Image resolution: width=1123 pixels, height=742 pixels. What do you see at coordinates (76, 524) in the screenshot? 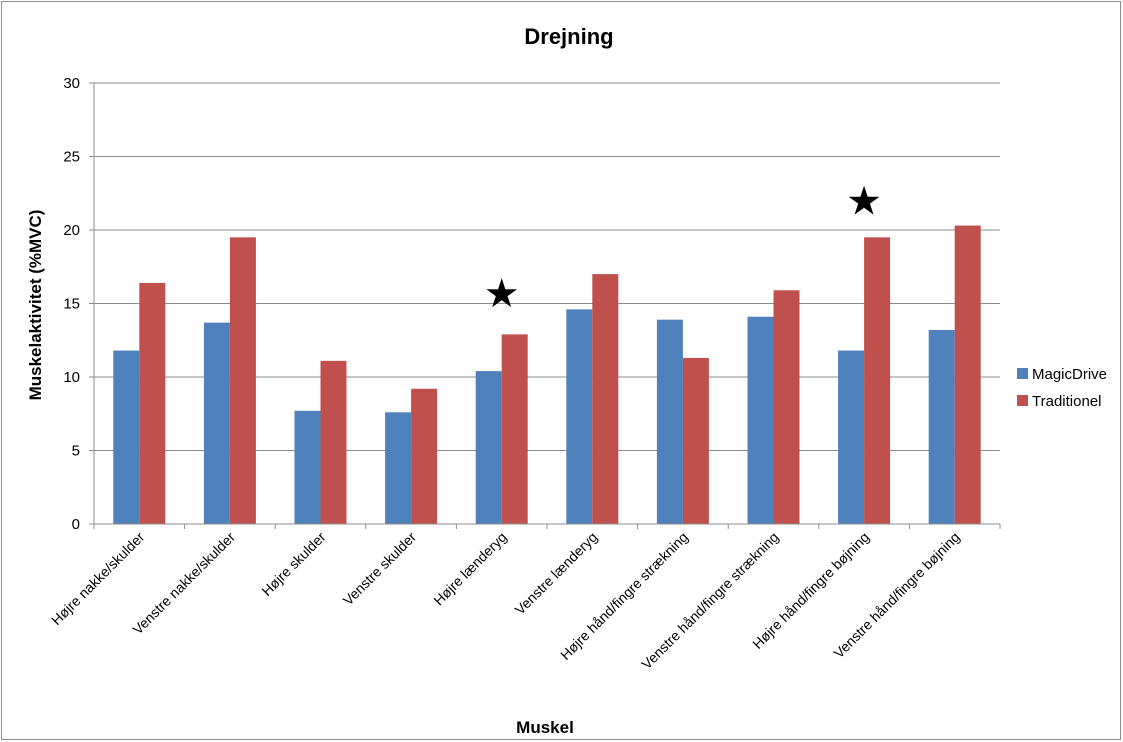
I see `y-tick-label: 0` at bounding box center [76, 524].